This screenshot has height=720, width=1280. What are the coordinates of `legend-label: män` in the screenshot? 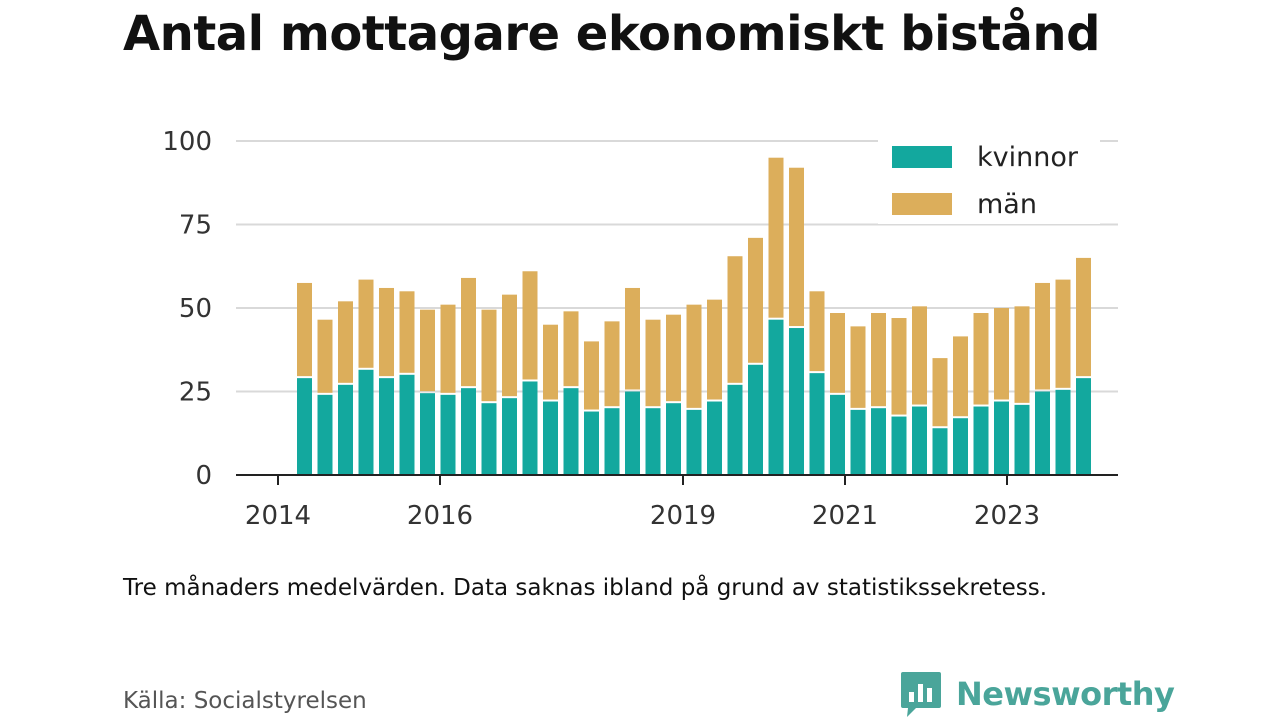 It's located at (1007, 204).